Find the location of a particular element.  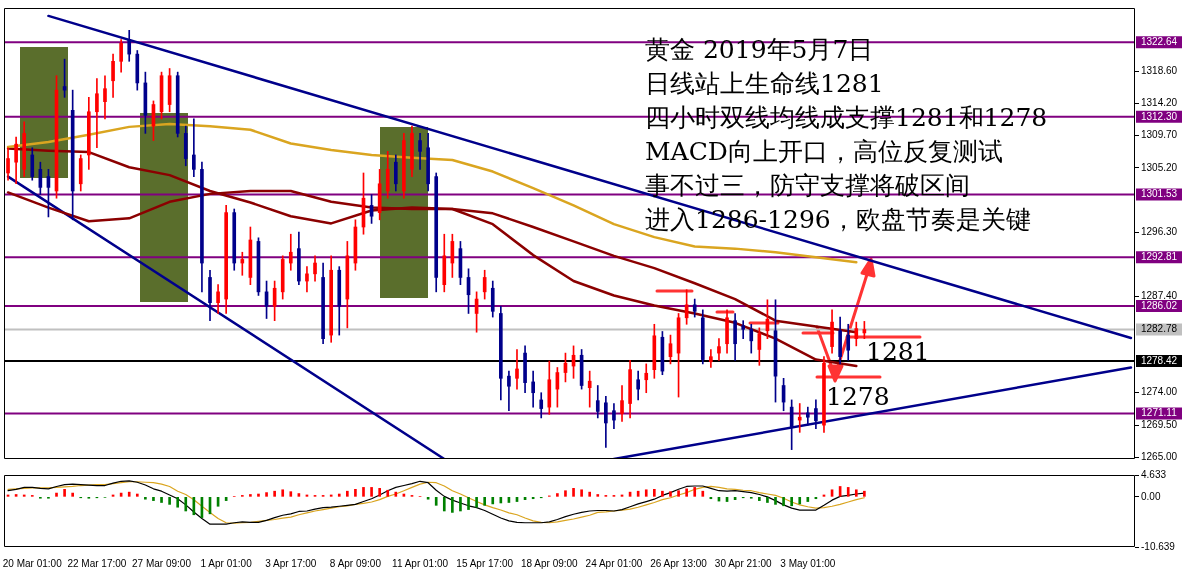

annotation: 1278 is located at coordinates (858, 396).